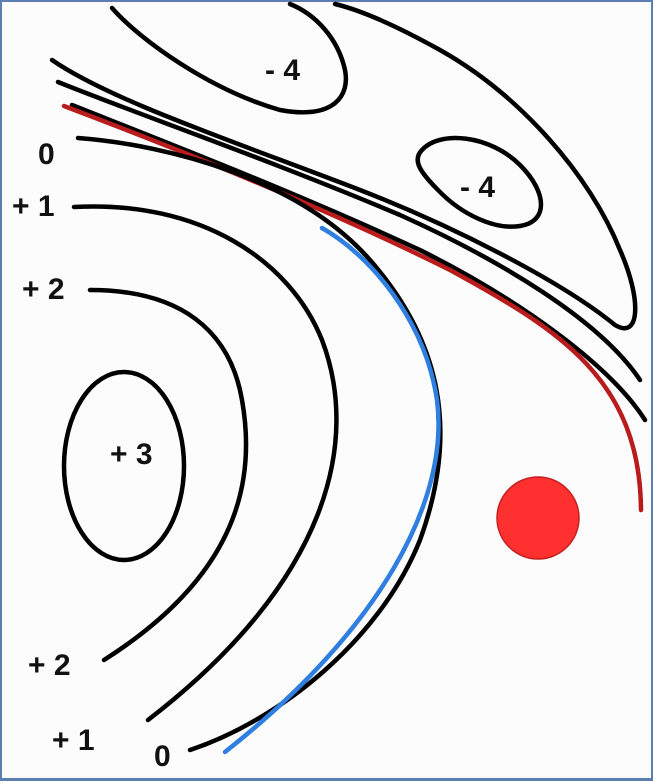 The height and width of the screenshot is (781, 653). What do you see at coordinates (477, 187) in the screenshot?
I see `label-minus4-right: - 4` at bounding box center [477, 187].